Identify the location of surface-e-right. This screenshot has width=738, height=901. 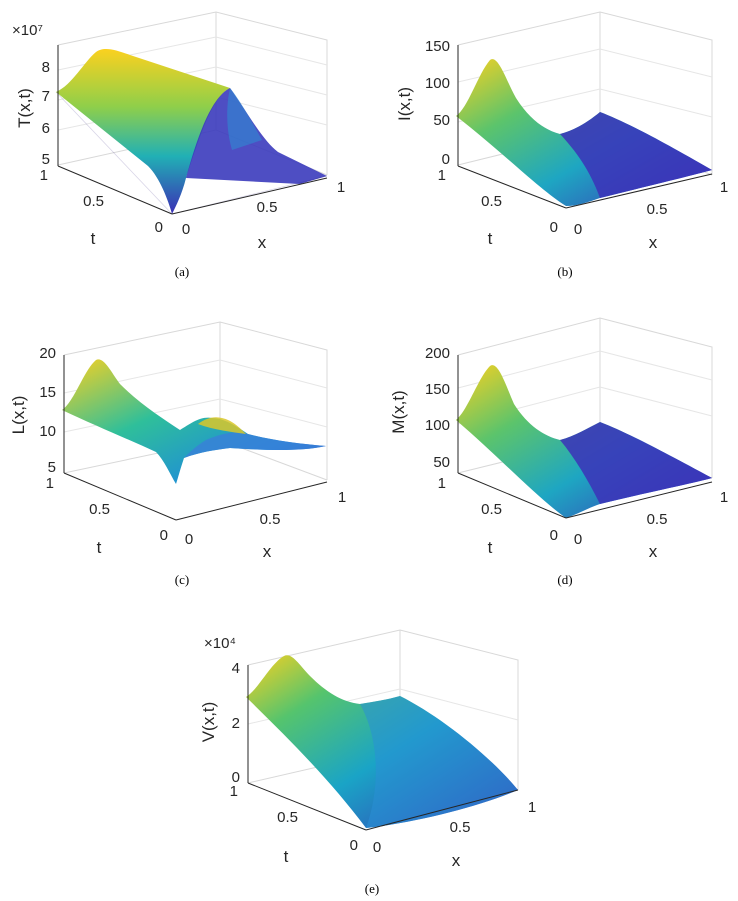
(439, 762).